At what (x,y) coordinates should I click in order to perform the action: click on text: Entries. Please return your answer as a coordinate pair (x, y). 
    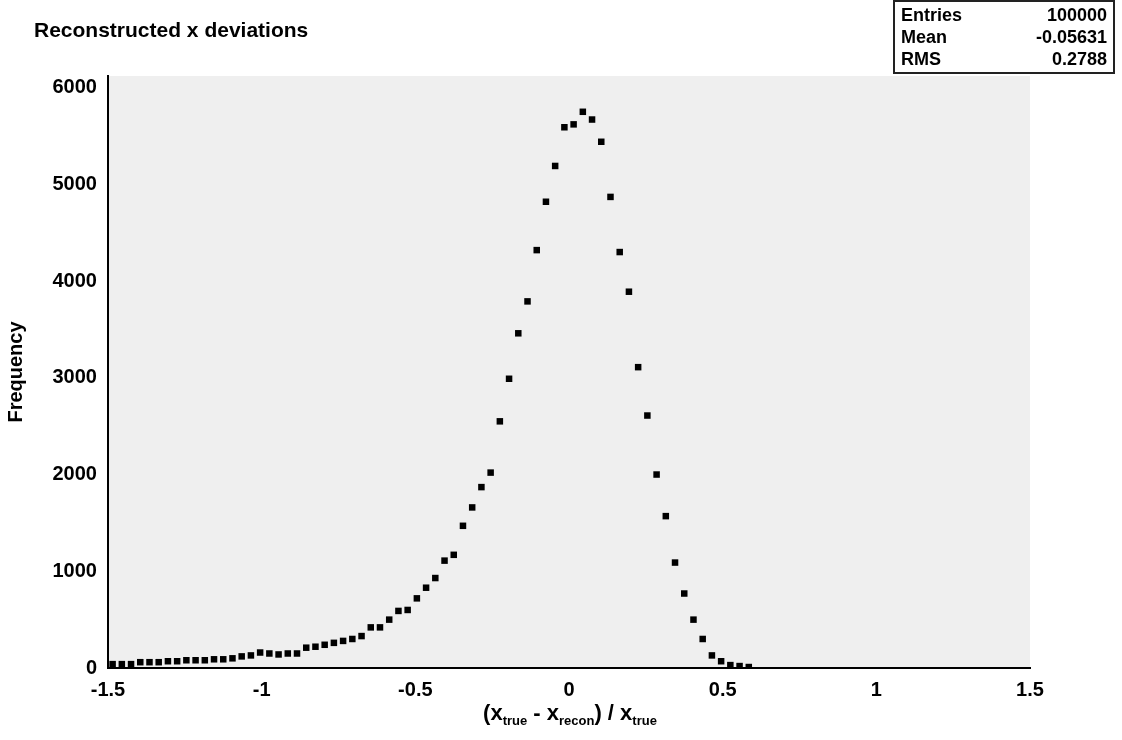
    Looking at the image, I should click on (932, 15).